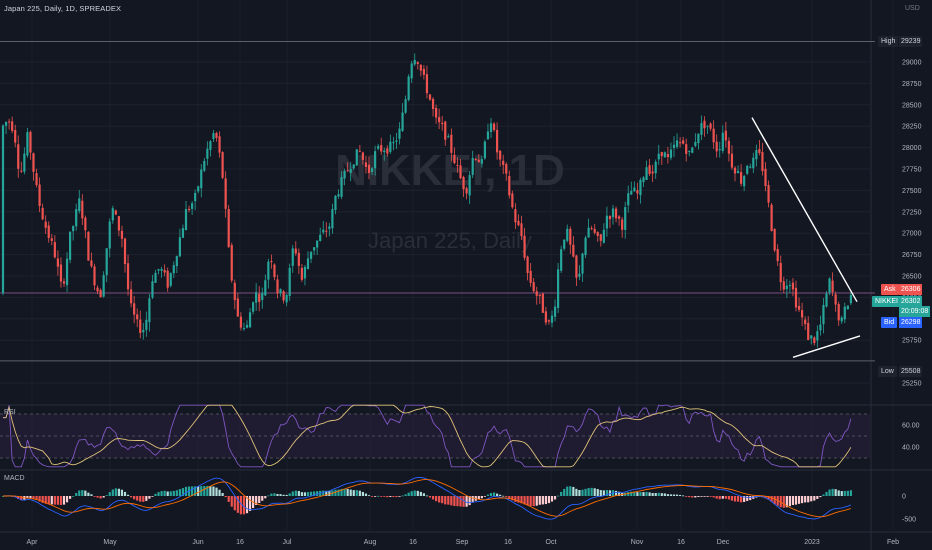 Image resolution: width=932 pixels, height=550 pixels. Describe the element at coordinates (912, 8) in the screenshot. I see `currency-label: USD` at that location.